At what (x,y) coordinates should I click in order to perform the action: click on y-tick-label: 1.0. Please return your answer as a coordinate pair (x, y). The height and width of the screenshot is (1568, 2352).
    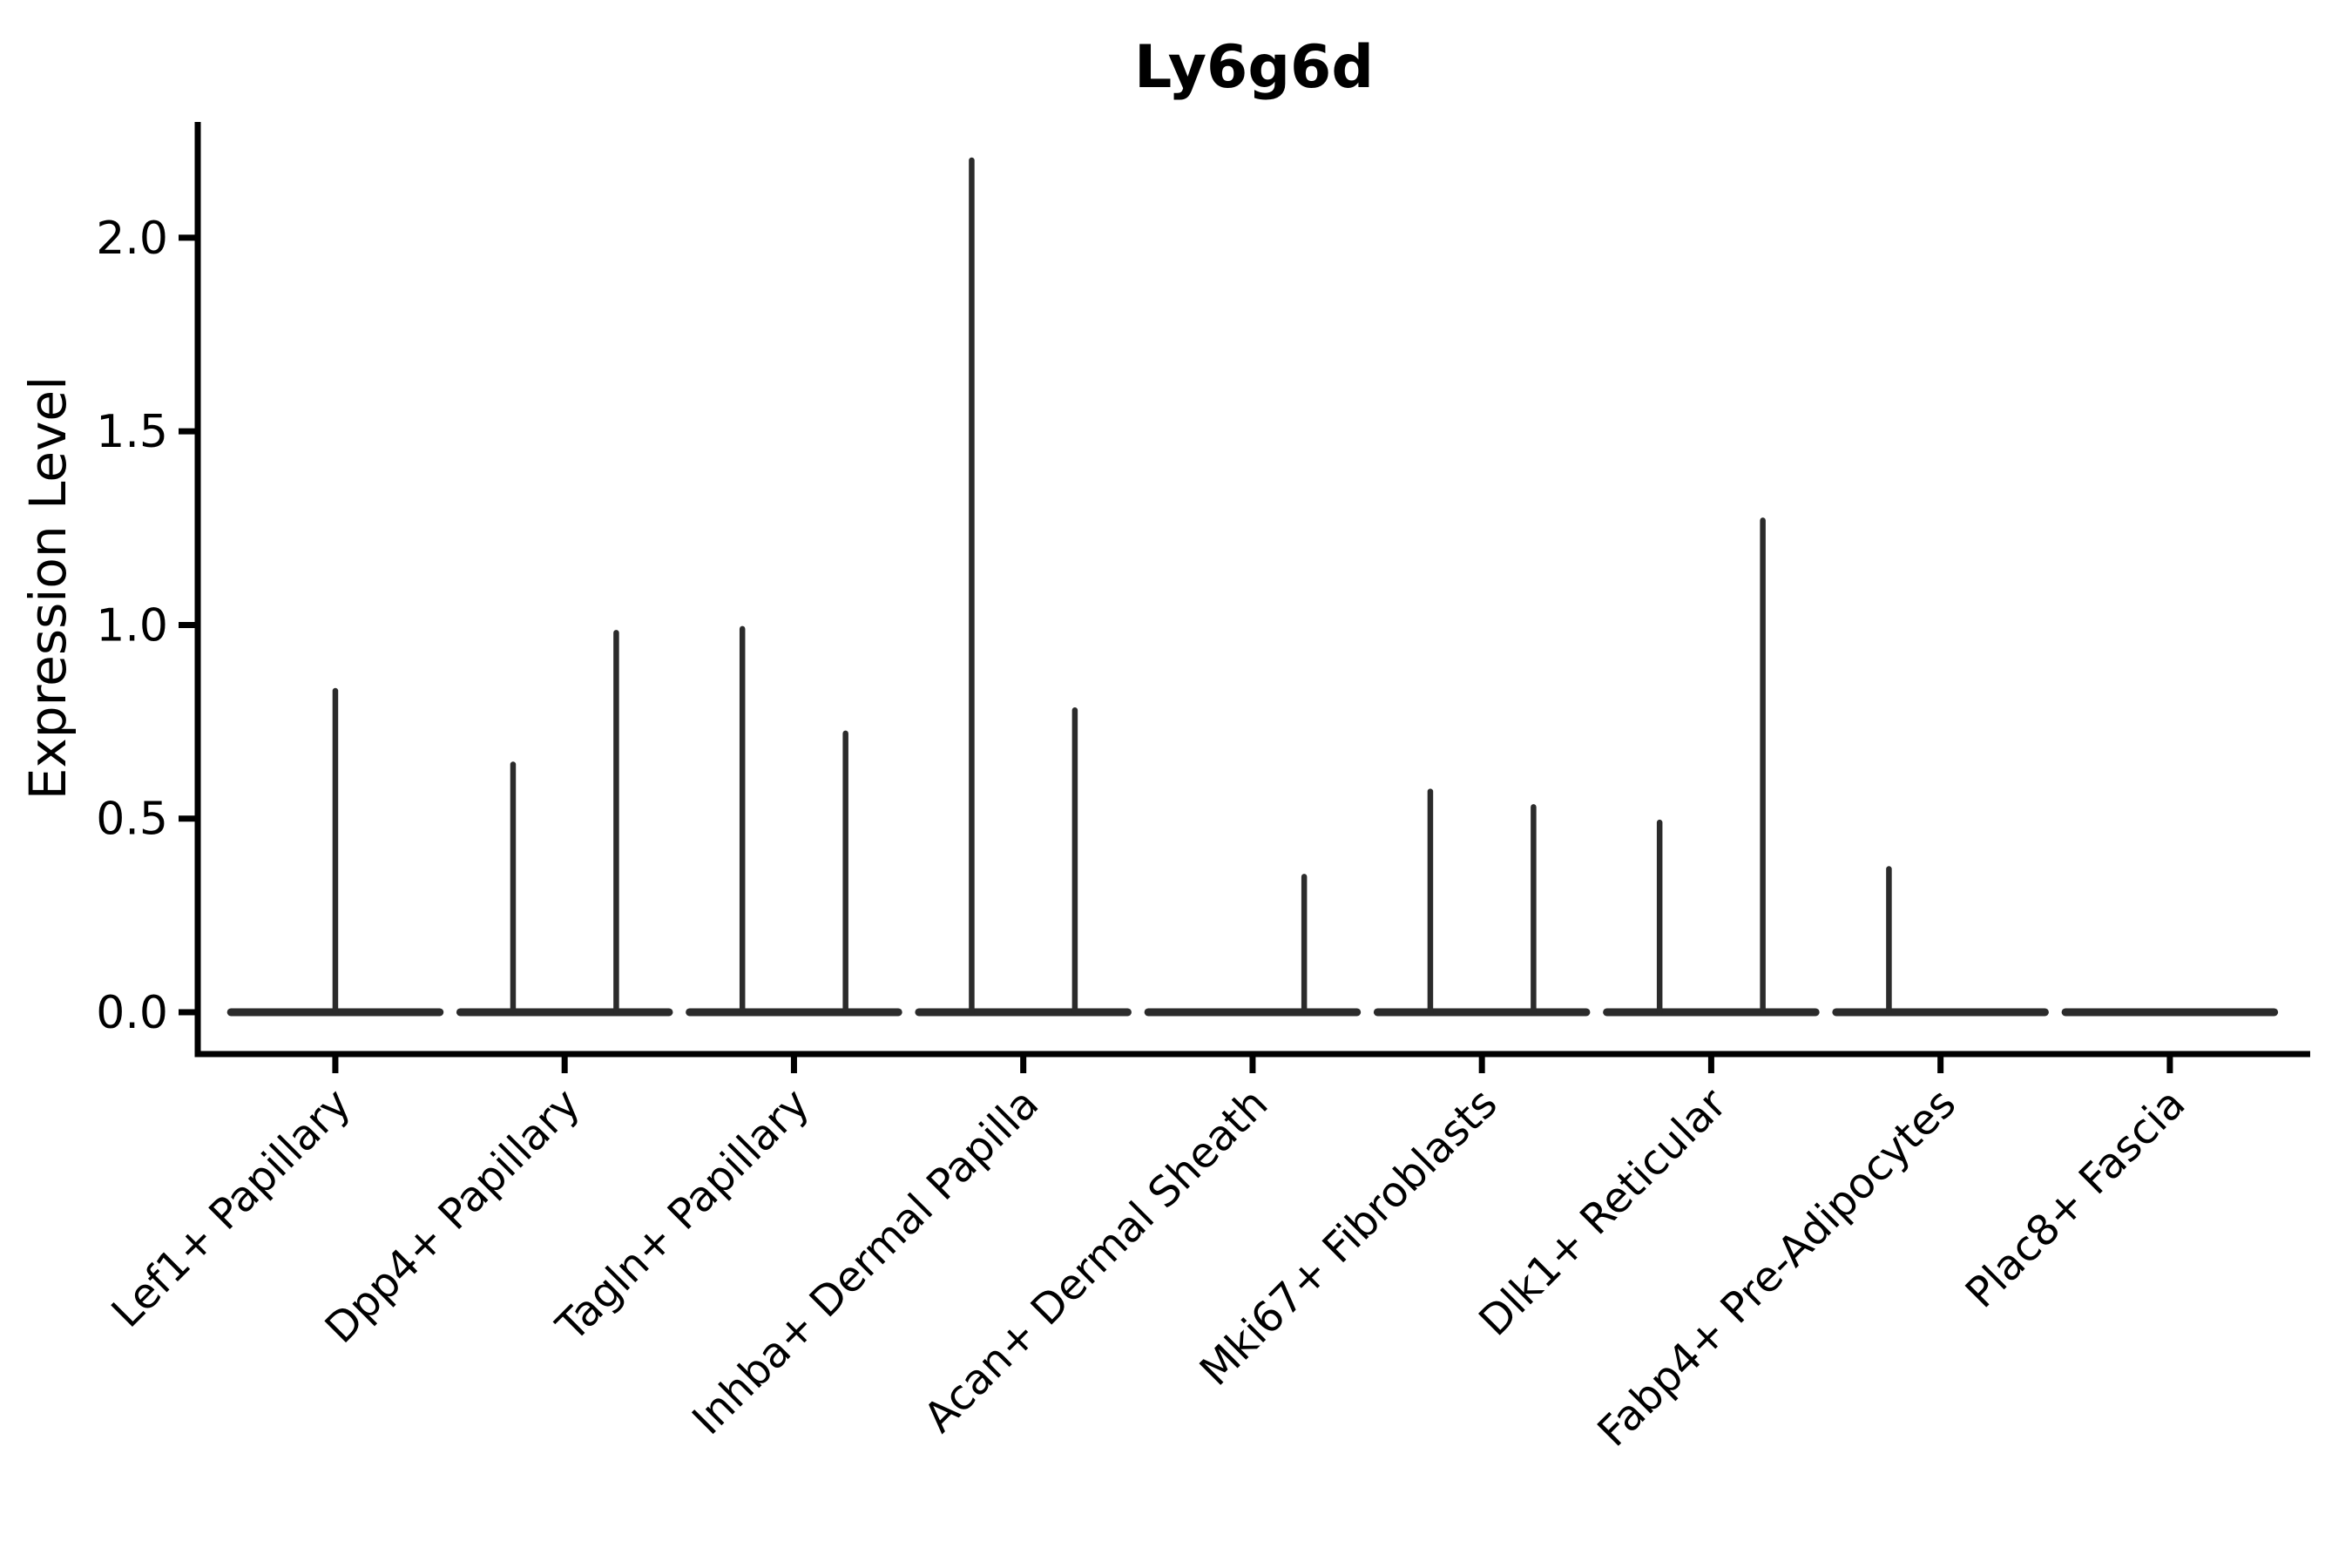
    Looking at the image, I should click on (132, 625).